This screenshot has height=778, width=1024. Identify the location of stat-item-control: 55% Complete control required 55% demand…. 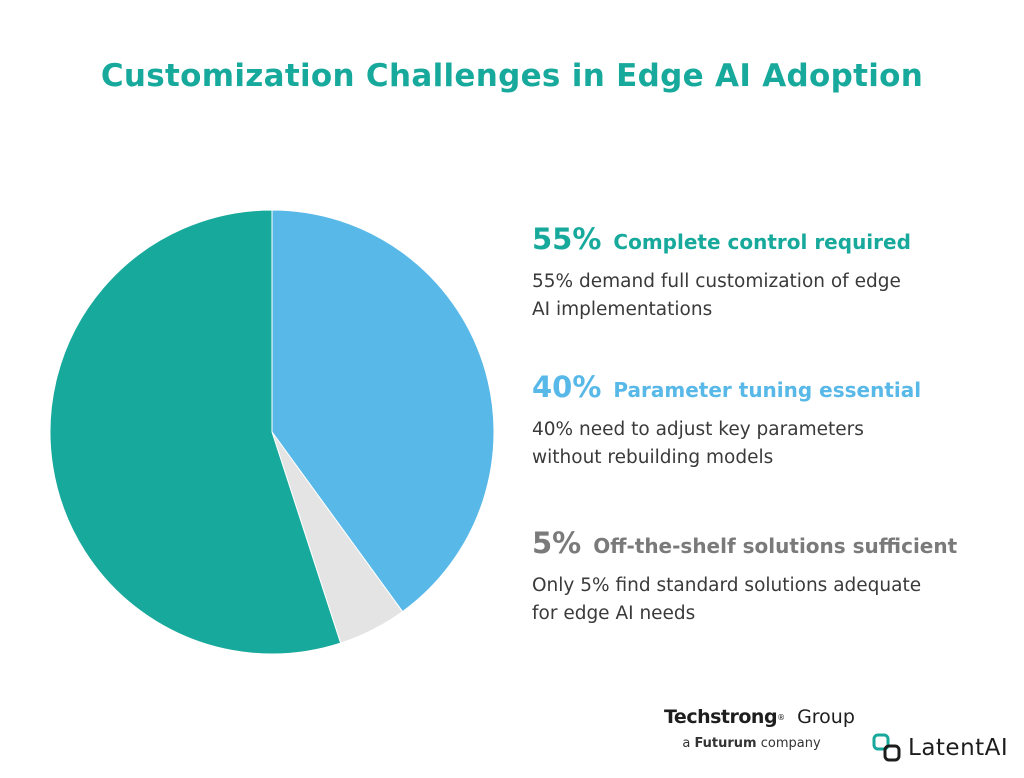
(727, 273).